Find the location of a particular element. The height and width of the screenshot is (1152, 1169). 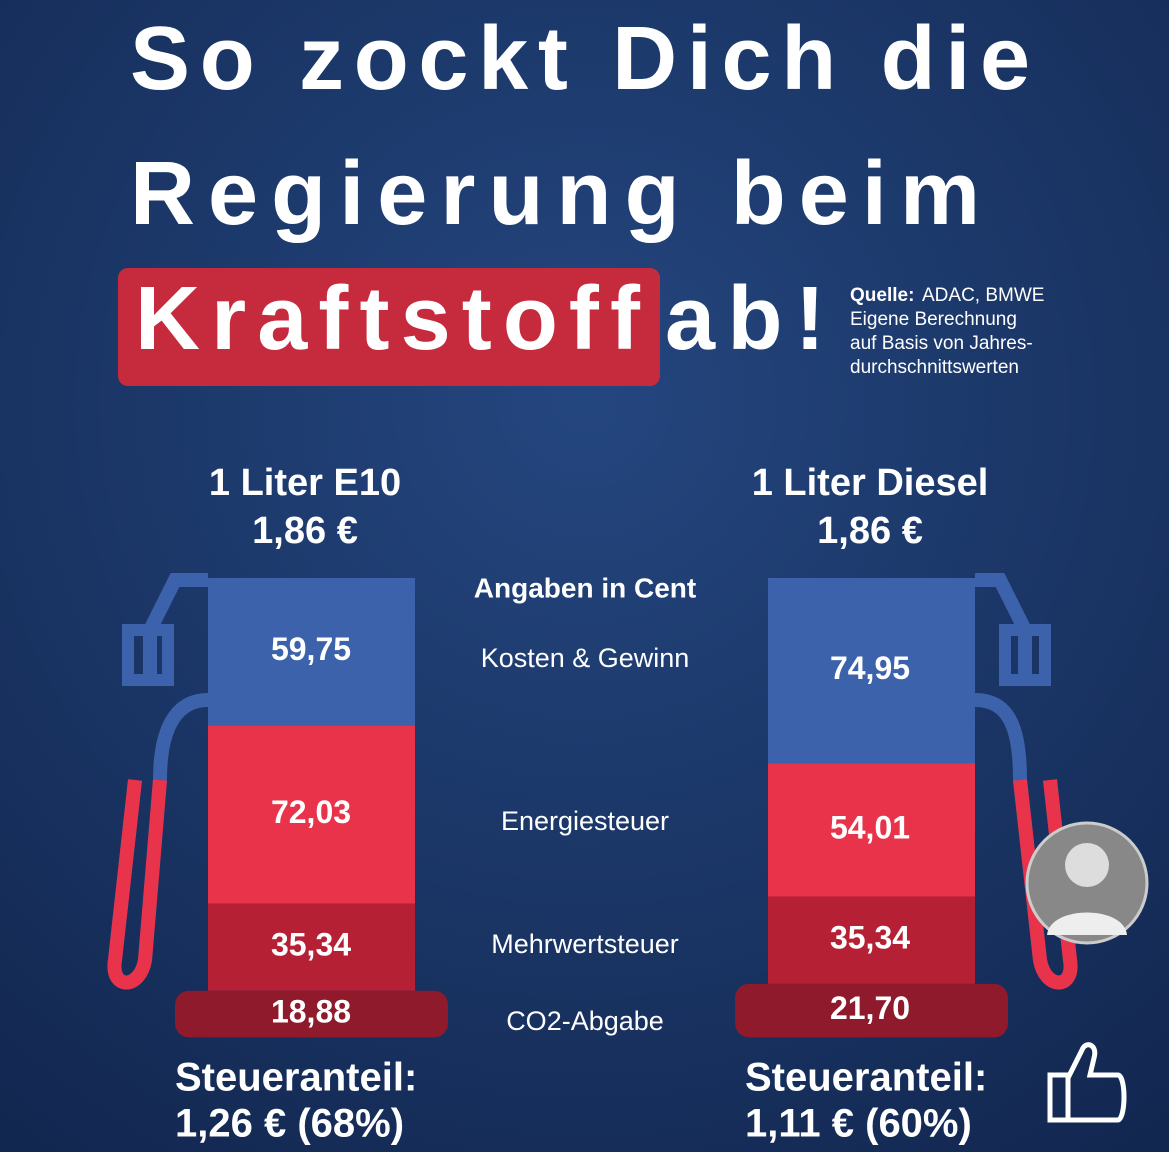

source-label: Quelle: is located at coordinates (882, 295).